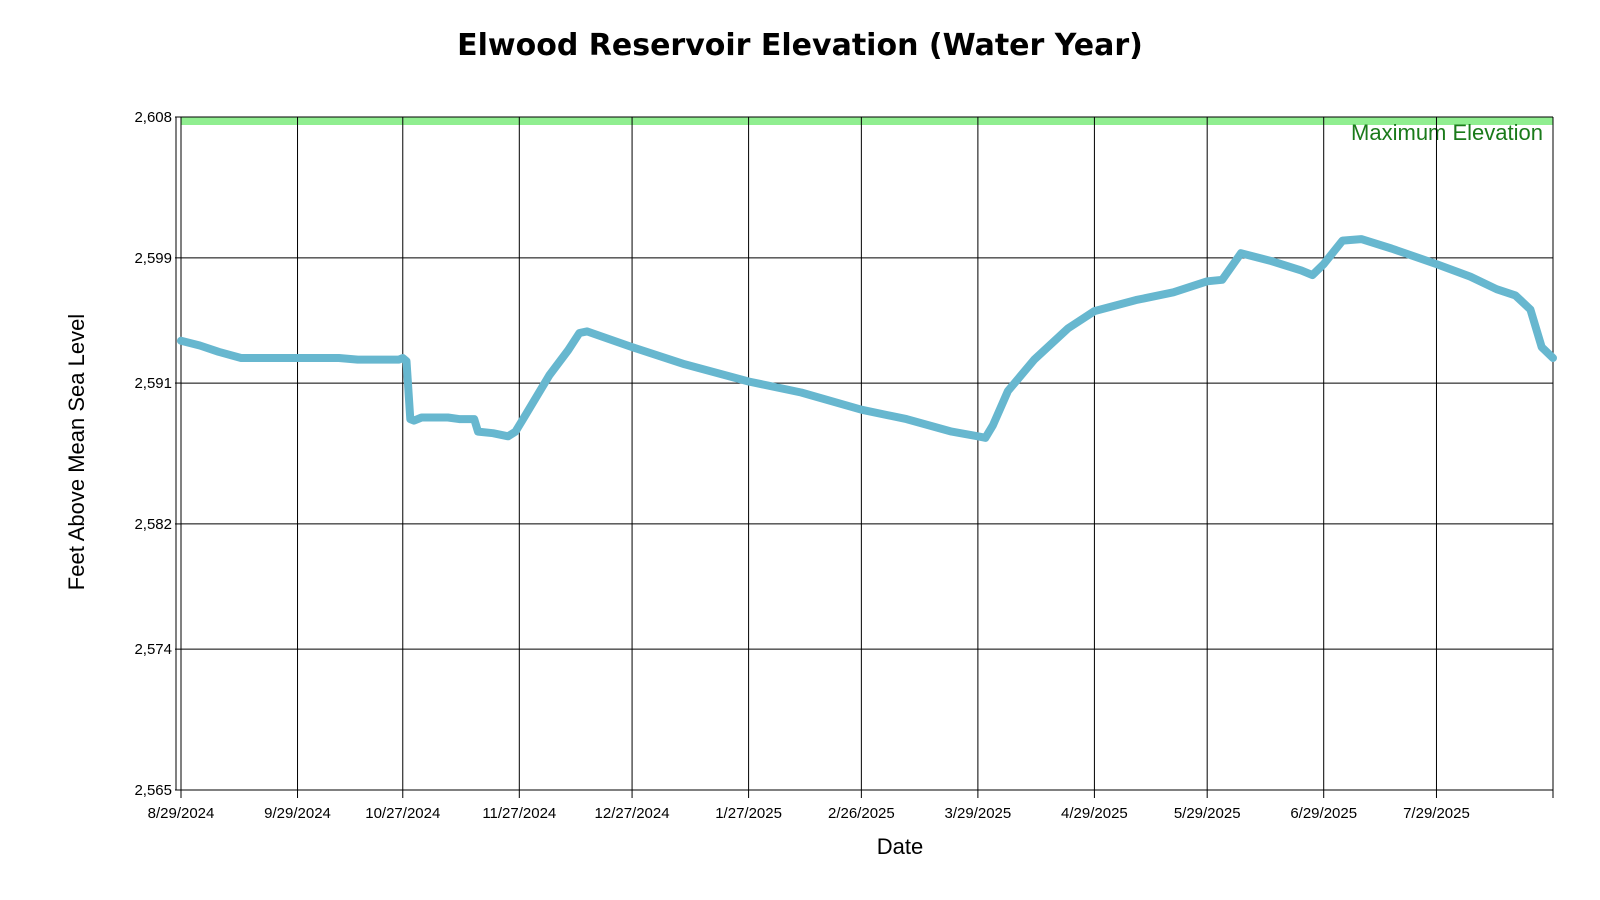 The height and width of the screenshot is (900, 1600). I want to click on max-elevation-band, so click(867, 121).